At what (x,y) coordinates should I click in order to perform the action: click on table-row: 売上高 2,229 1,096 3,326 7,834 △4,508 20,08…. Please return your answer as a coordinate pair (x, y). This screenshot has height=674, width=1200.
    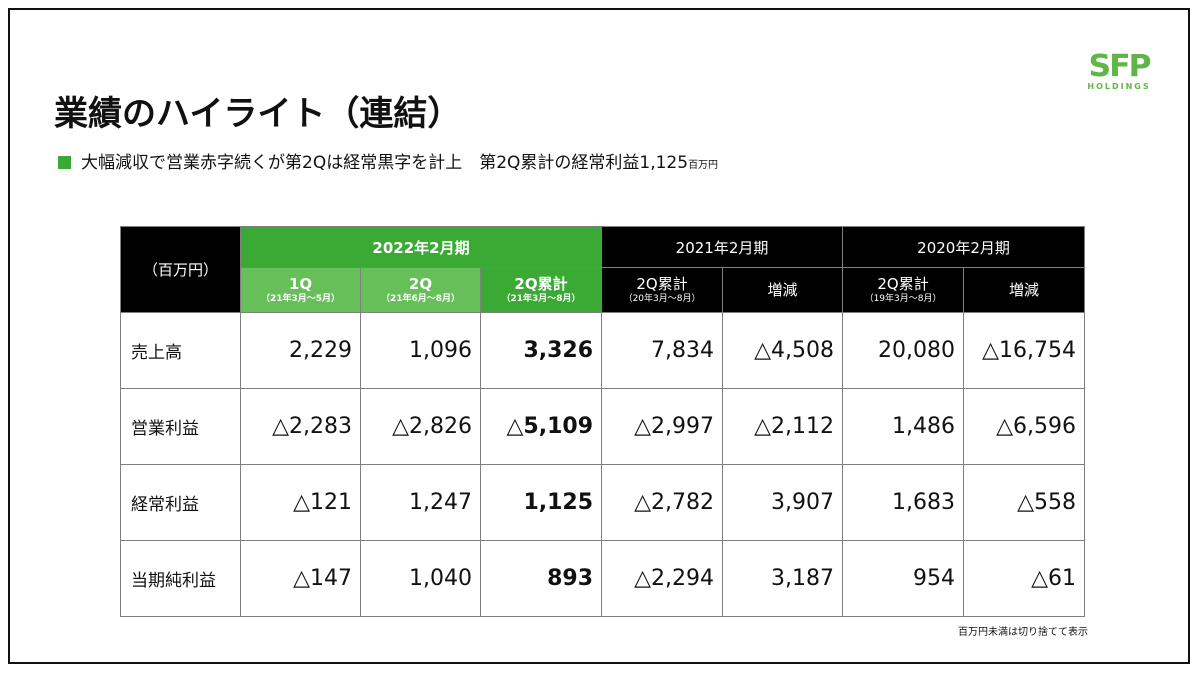
    Looking at the image, I should click on (603, 350).